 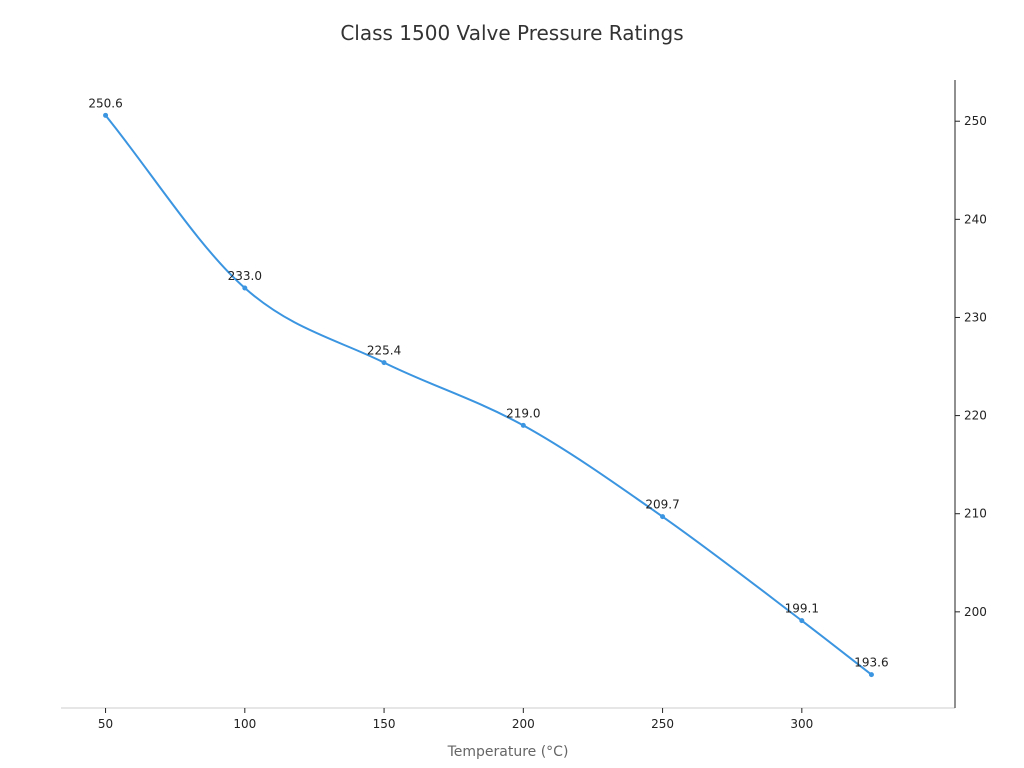 What do you see at coordinates (508, 752) in the screenshot?
I see `x-axis-label: Temperature (°C)` at bounding box center [508, 752].